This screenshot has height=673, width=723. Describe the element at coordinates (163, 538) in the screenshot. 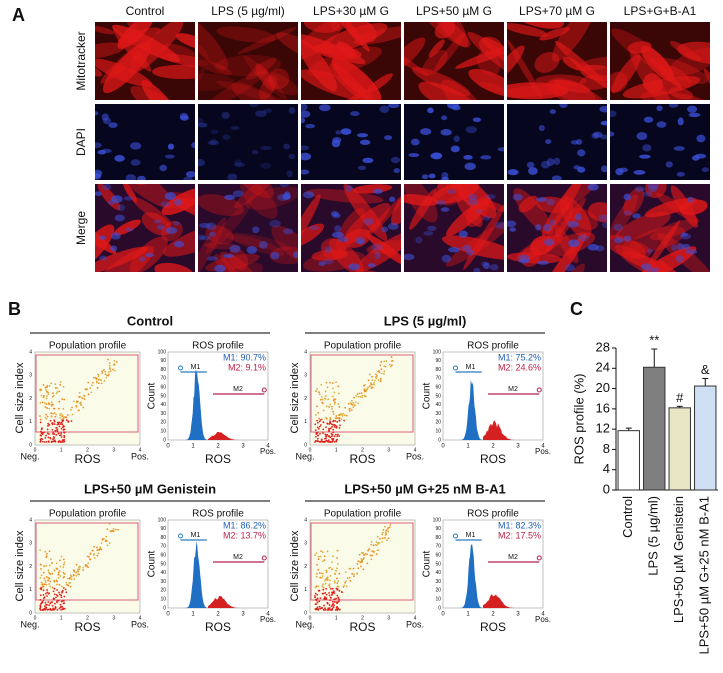

I see `count-tick: 80` at that location.